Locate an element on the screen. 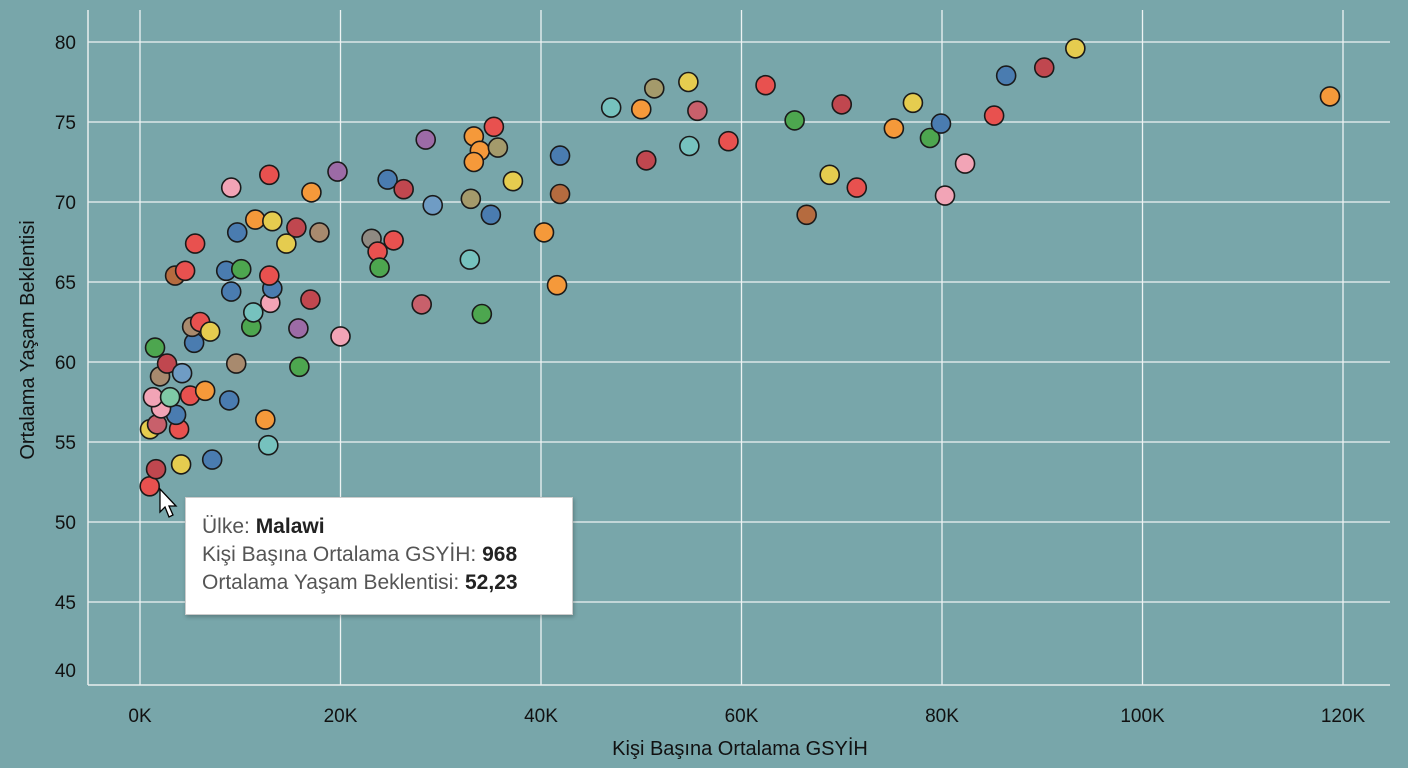 This screenshot has height=768, width=1408. tooltip-gdp-value: 968 is located at coordinates (500, 554).